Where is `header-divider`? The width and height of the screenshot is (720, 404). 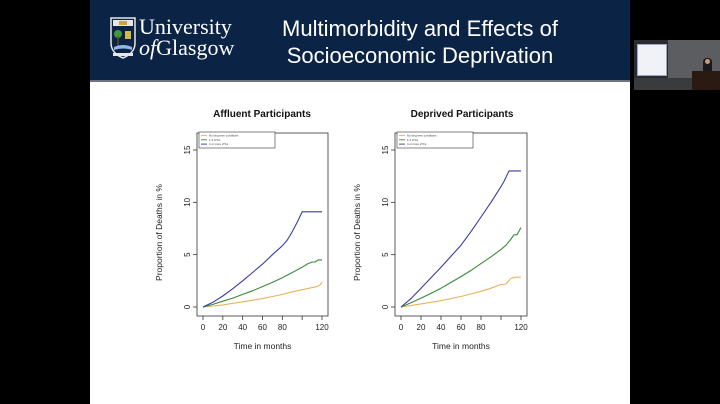
header-divider is located at coordinates (360, 81).